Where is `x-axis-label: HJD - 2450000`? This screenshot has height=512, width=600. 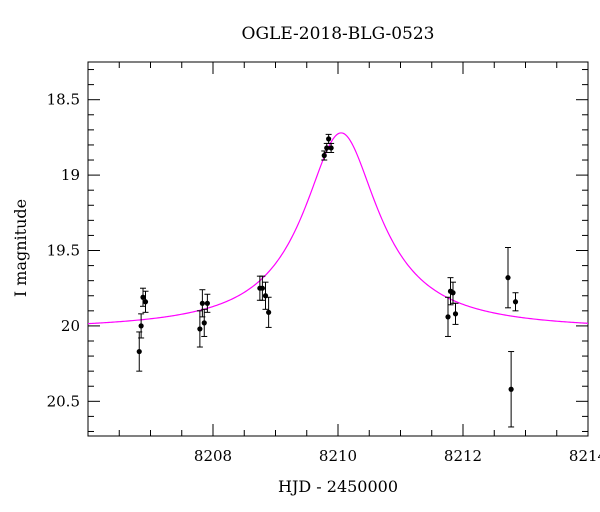
x-axis-label: HJD - 2450000 is located at coordinates (338, 486).